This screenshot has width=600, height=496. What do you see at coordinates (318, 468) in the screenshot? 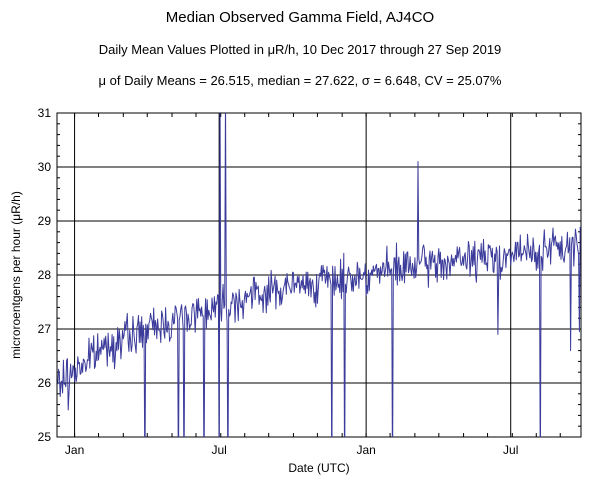
I see `x-axis-label: Date (UTC)` at bounding box center [318, 468].